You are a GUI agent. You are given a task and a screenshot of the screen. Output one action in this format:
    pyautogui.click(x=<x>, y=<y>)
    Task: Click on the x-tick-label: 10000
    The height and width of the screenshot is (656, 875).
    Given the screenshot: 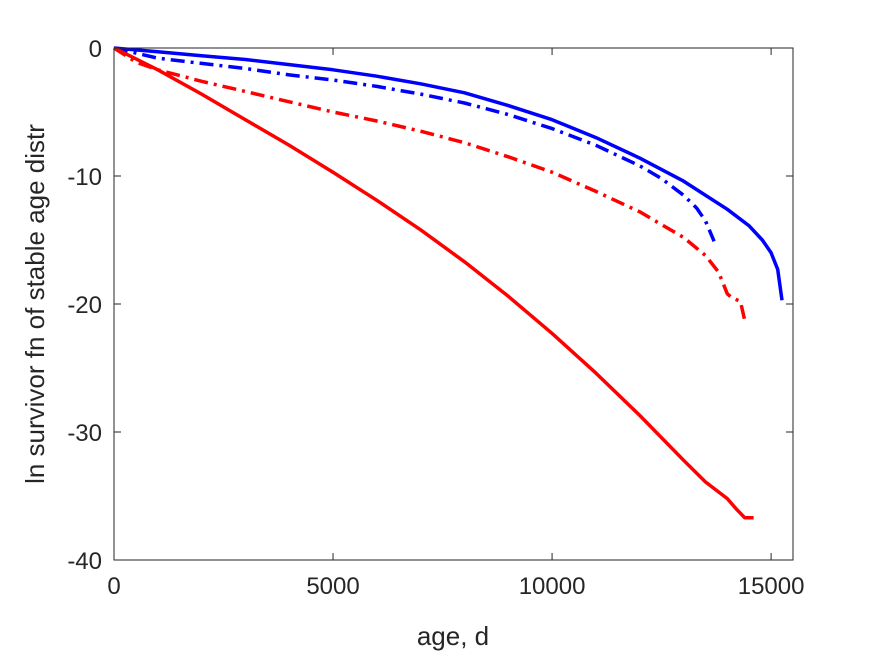 What is the action you would take?
    pyautogui.click(x=552, y=586)
    